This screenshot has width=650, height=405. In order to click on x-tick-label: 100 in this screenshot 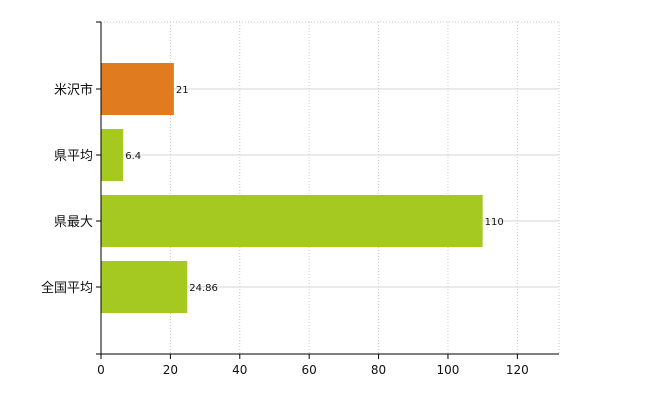, I will do `click(448, 370)`.